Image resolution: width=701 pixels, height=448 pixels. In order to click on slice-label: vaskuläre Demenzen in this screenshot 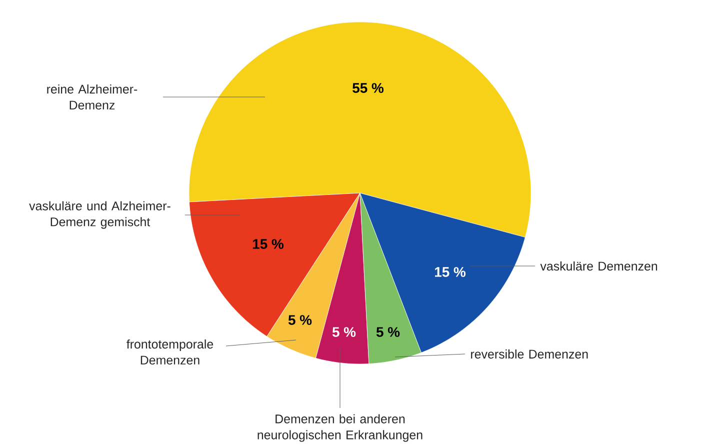, I will do `click(599, 266)`.